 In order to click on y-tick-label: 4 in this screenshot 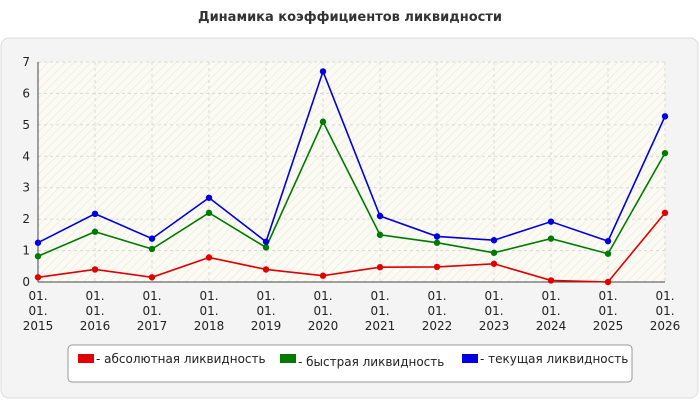, I will do `click(26, 156)`.